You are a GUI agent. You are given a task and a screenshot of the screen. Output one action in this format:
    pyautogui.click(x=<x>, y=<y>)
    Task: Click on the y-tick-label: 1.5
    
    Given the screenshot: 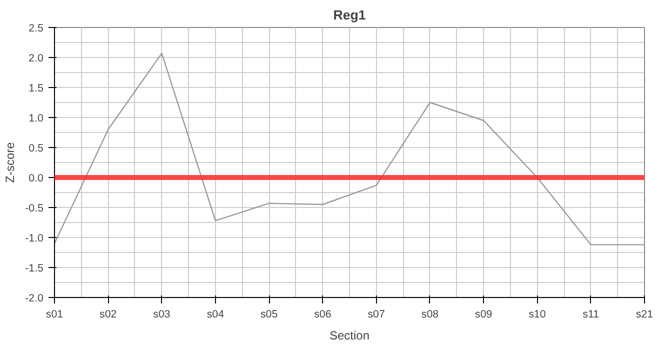 What is the action you would take?
    pyautogui.click(x=36, y=88)
    